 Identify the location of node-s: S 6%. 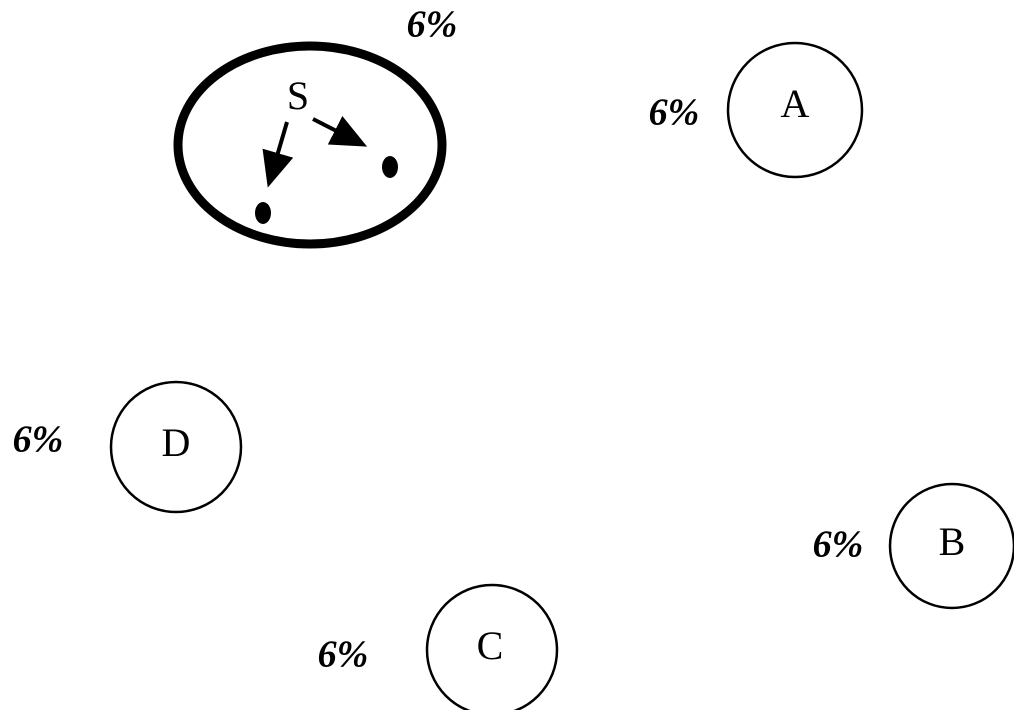
(315, 126).